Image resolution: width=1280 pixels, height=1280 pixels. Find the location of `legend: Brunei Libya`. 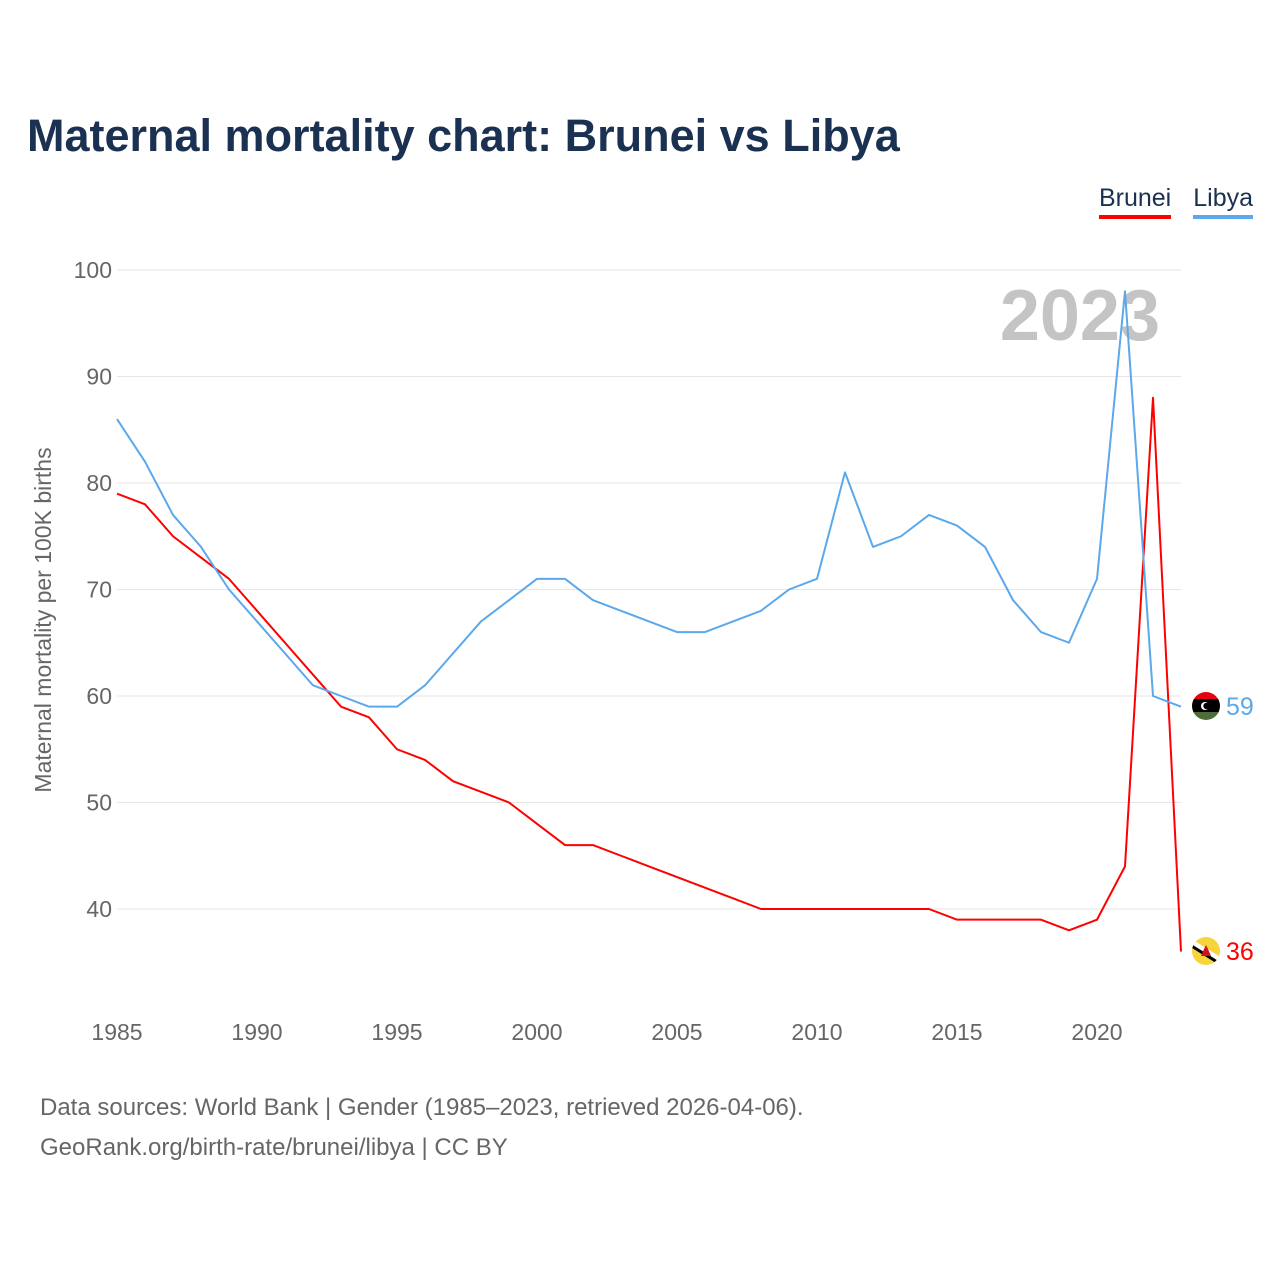

legend: Brunei Libya is located at coordinates (1175, 201).